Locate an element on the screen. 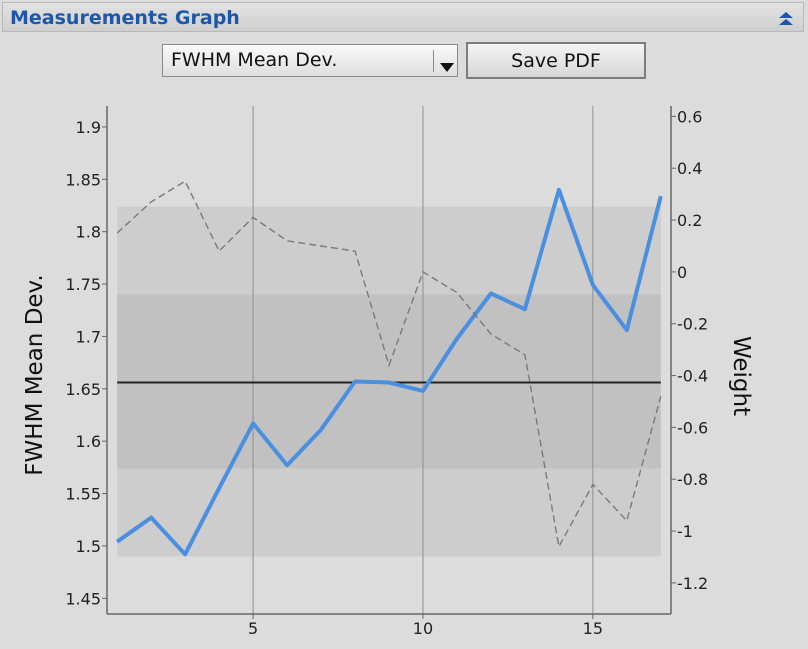  save-pdf-button: Save PDF is located at coordinates (556, 60).